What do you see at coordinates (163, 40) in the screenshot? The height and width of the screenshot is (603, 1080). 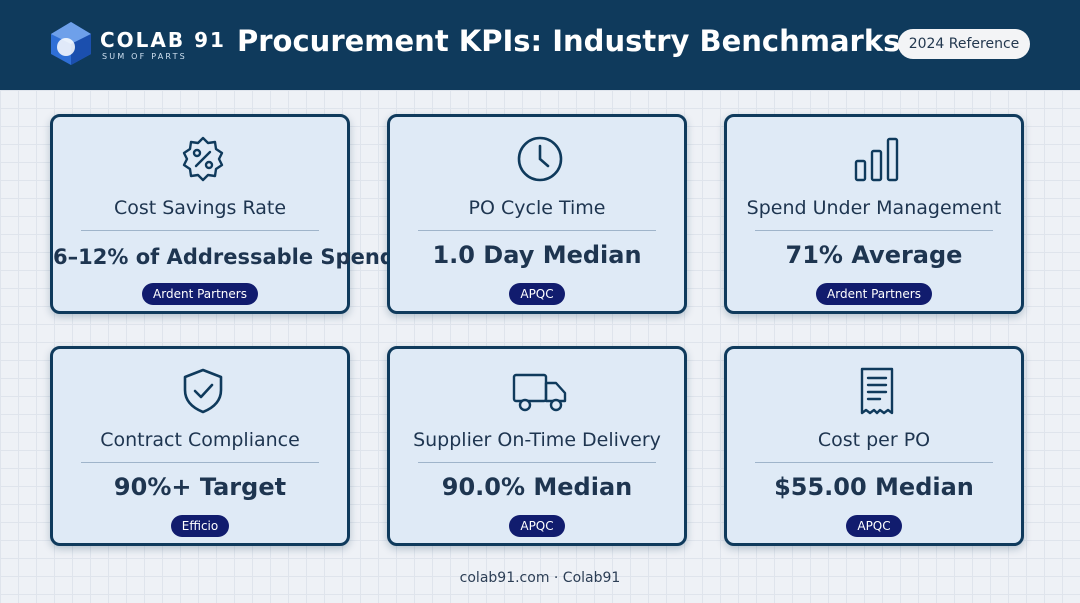 I see `brand-name: COLAB 91` at bounding box center [163, 40].